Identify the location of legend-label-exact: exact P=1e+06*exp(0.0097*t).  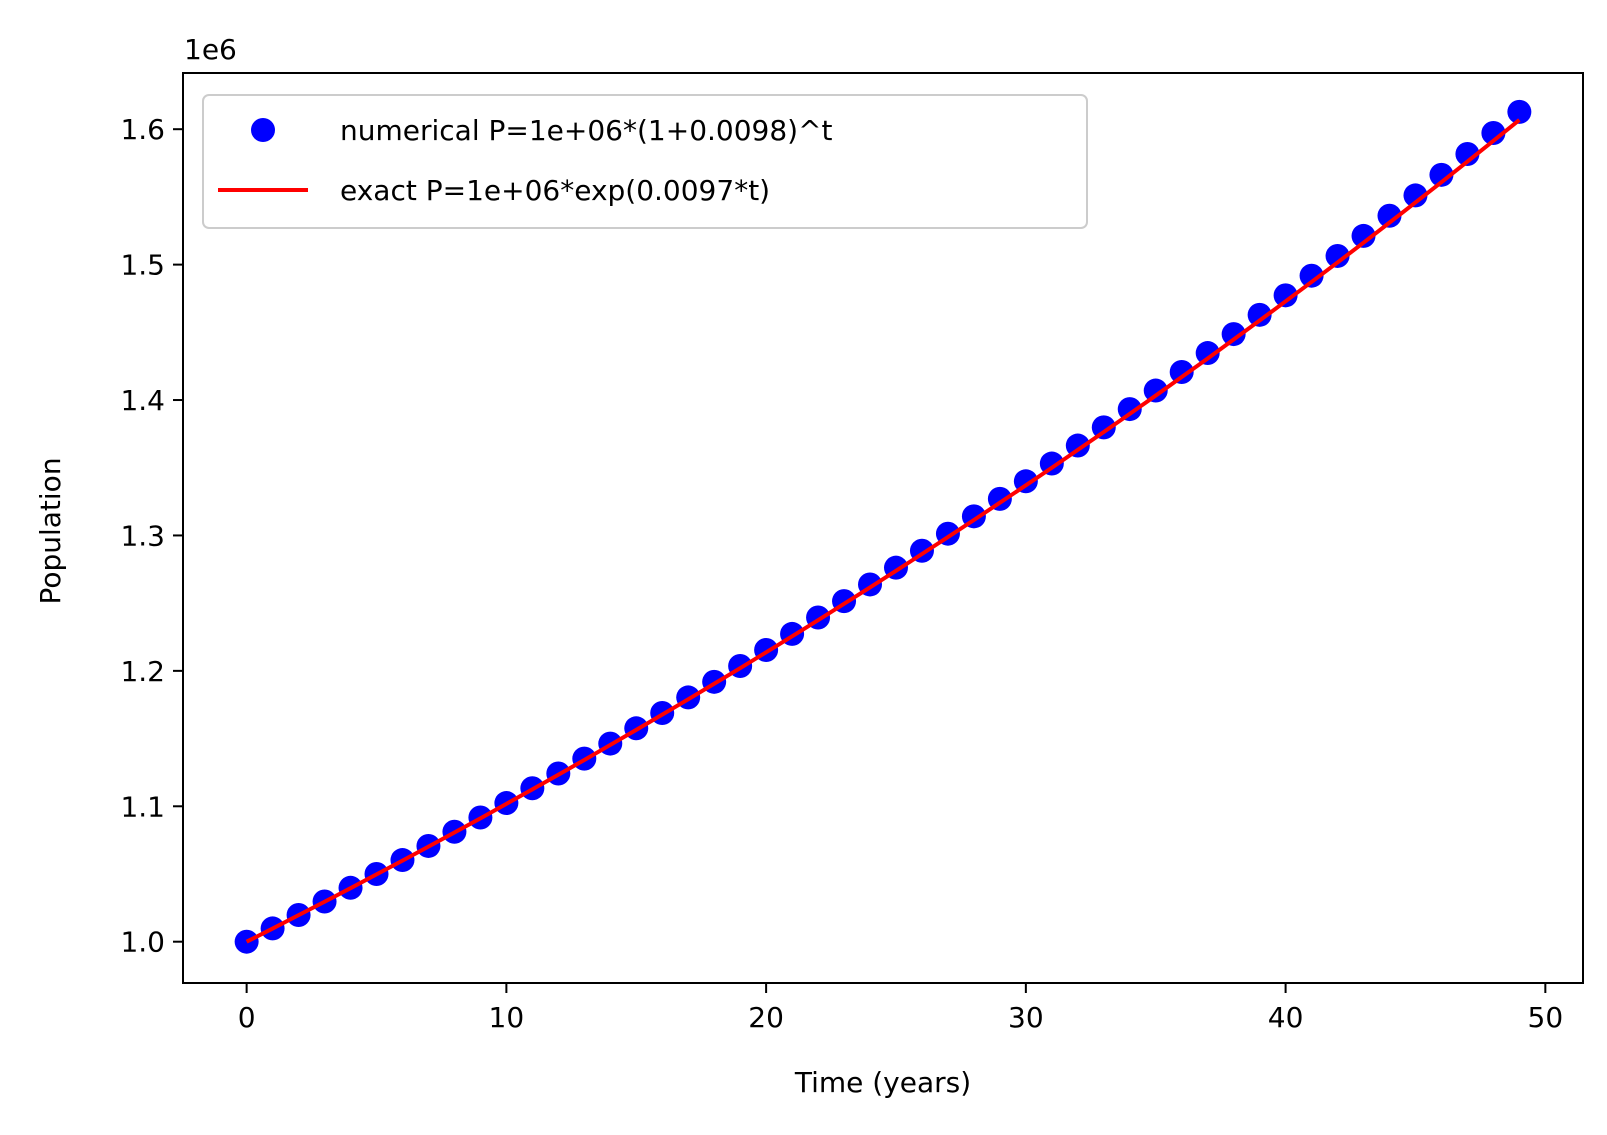
(555, 190).